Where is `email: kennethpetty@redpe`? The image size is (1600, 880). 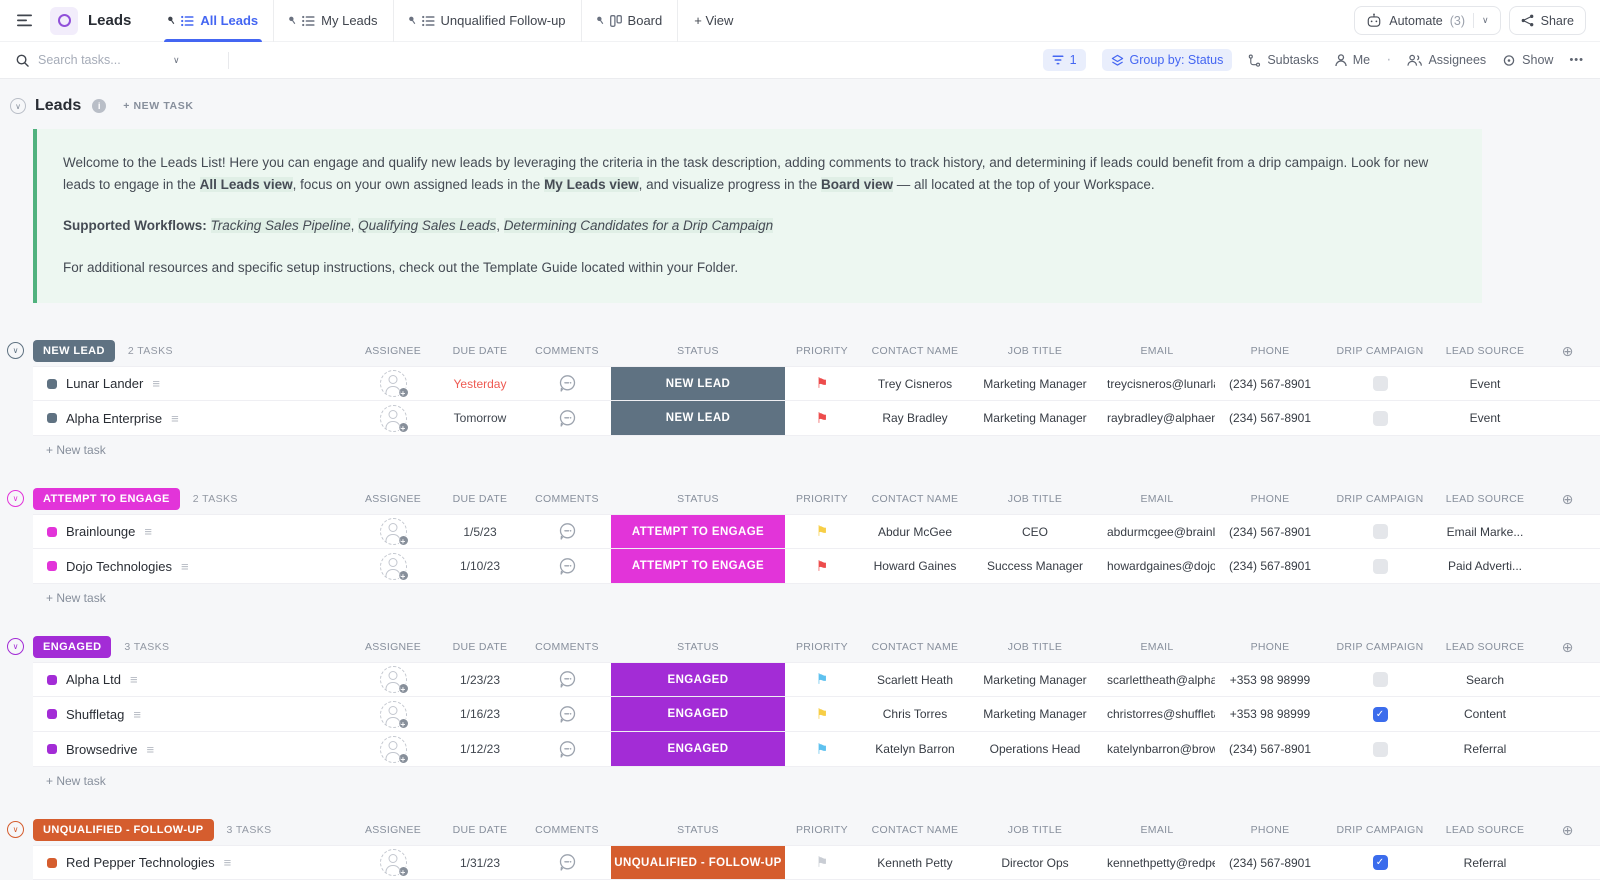 email: kennethpetty@redpe is located at coordinates (1161, 862).